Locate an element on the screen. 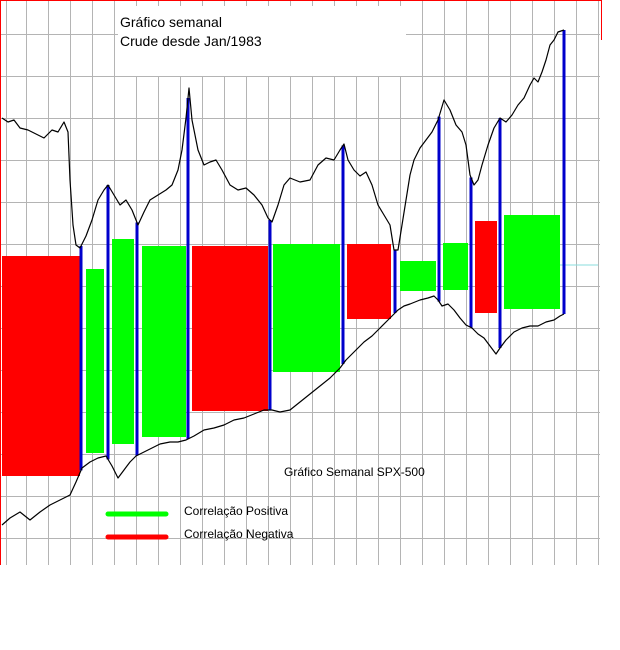 Image resolution: width=620 pixels, height=650 pixels. chart-title-line-1: Gráfico semanal is located at coordinates (171, 22).